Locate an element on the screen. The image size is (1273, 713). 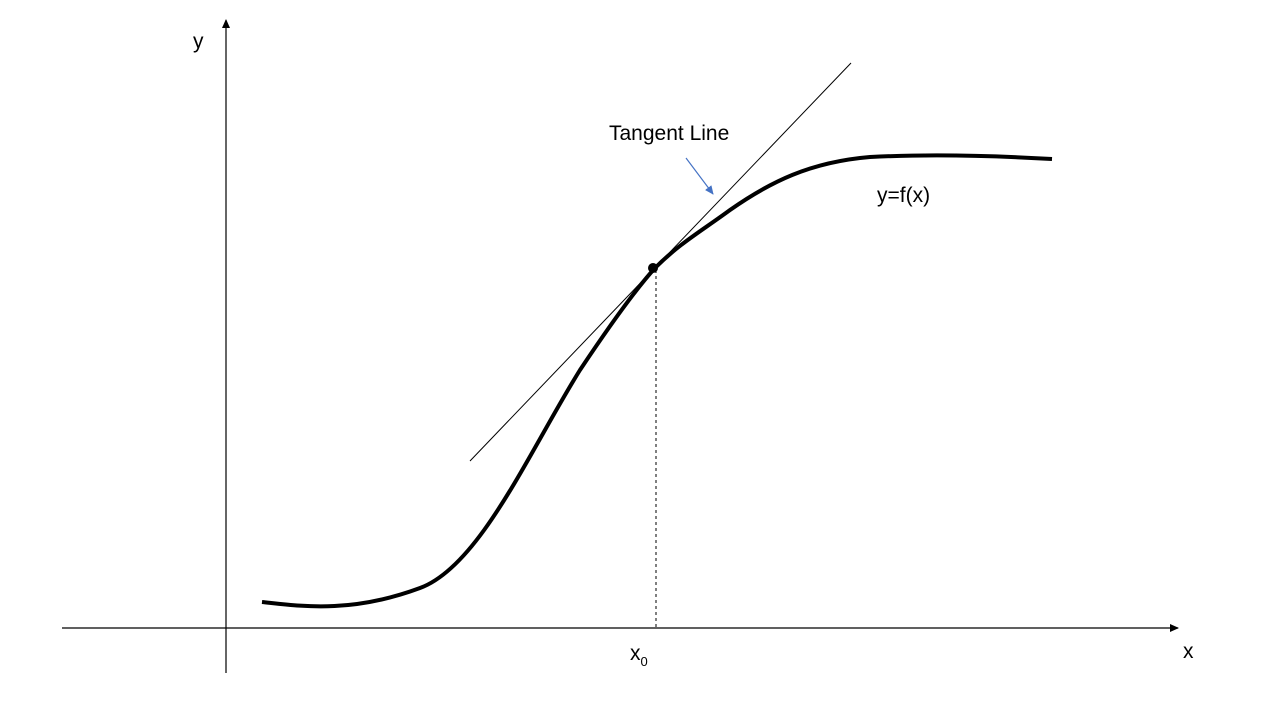
y-axis-label: y is located at coordinates (198, 41).